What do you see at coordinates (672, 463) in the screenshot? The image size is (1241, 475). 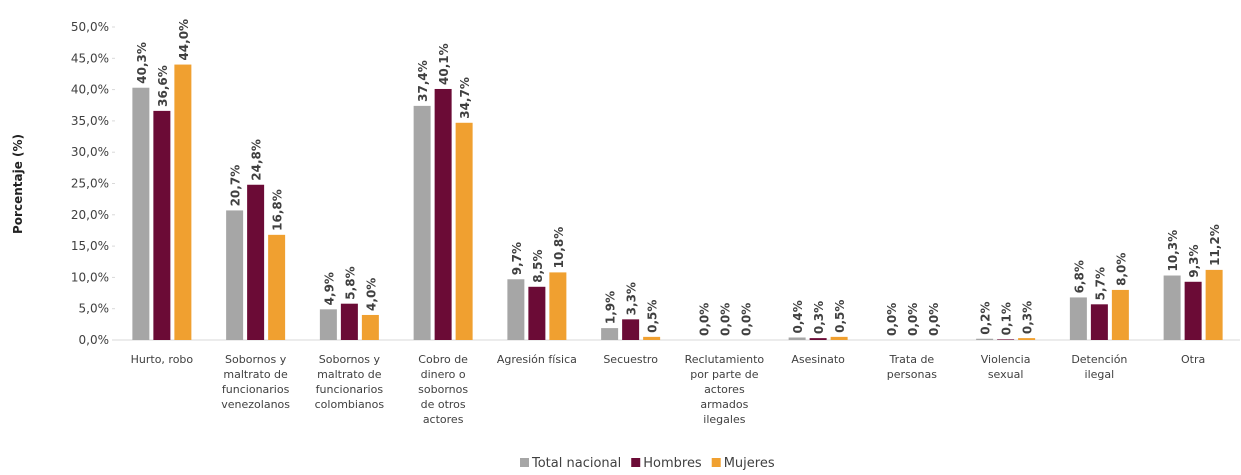 I see `legend-label: Hombres` at bounding box center [672, 463].